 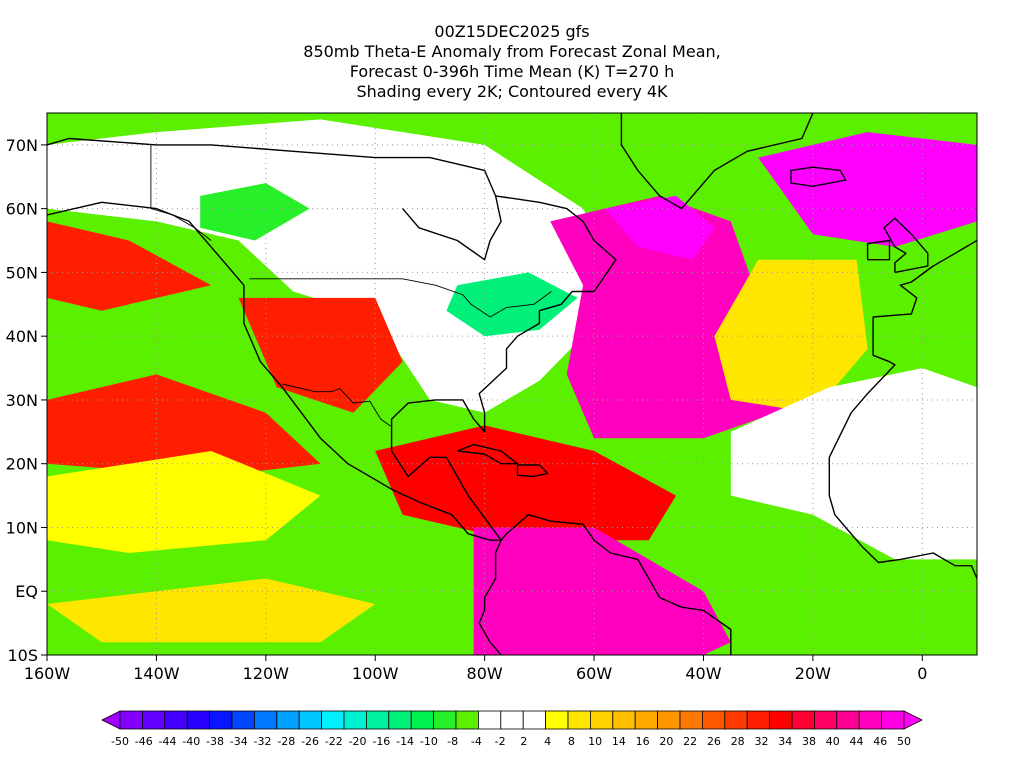 What do you see at coordinates (22, 272) in the screenshot?
I see `lat-tick-label: 50N` at bounding box center [22, 272].